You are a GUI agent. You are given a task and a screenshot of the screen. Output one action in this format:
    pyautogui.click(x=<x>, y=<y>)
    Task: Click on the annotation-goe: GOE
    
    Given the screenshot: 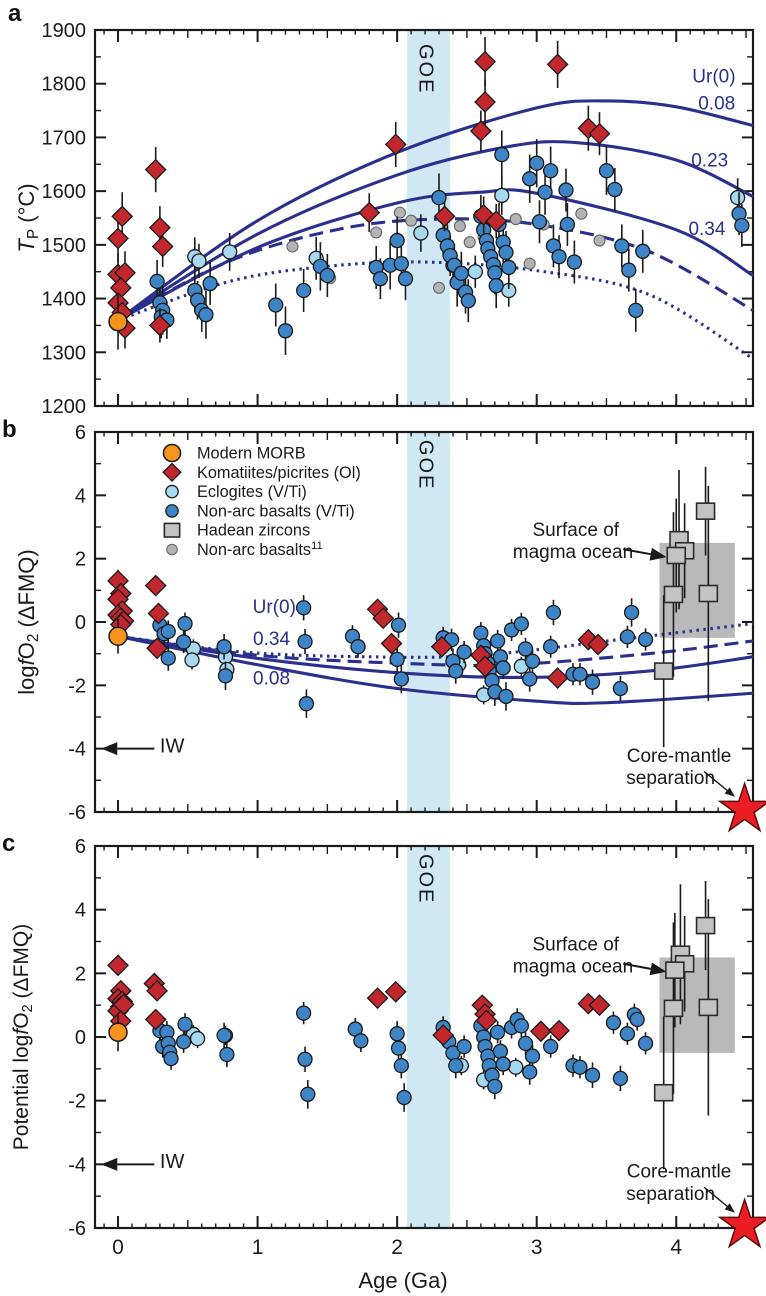 What is the action you would take?
    pyautogui.click(x=425, y=465)
    